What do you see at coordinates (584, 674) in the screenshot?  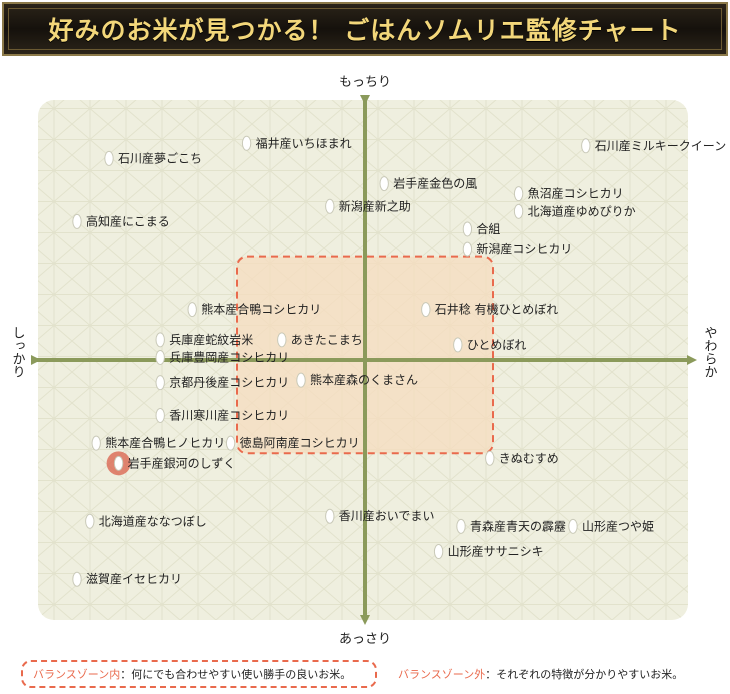 I see `legend-outside-text: ：それぞれの特徴が分かりやすいお米。` at bounding box center [584, 674].